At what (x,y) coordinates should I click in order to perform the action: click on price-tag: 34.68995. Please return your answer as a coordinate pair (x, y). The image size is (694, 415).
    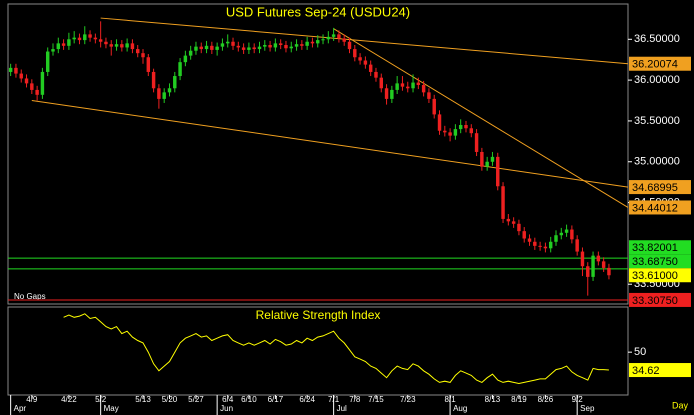
    Looking at the image, I should click on (655, 188).